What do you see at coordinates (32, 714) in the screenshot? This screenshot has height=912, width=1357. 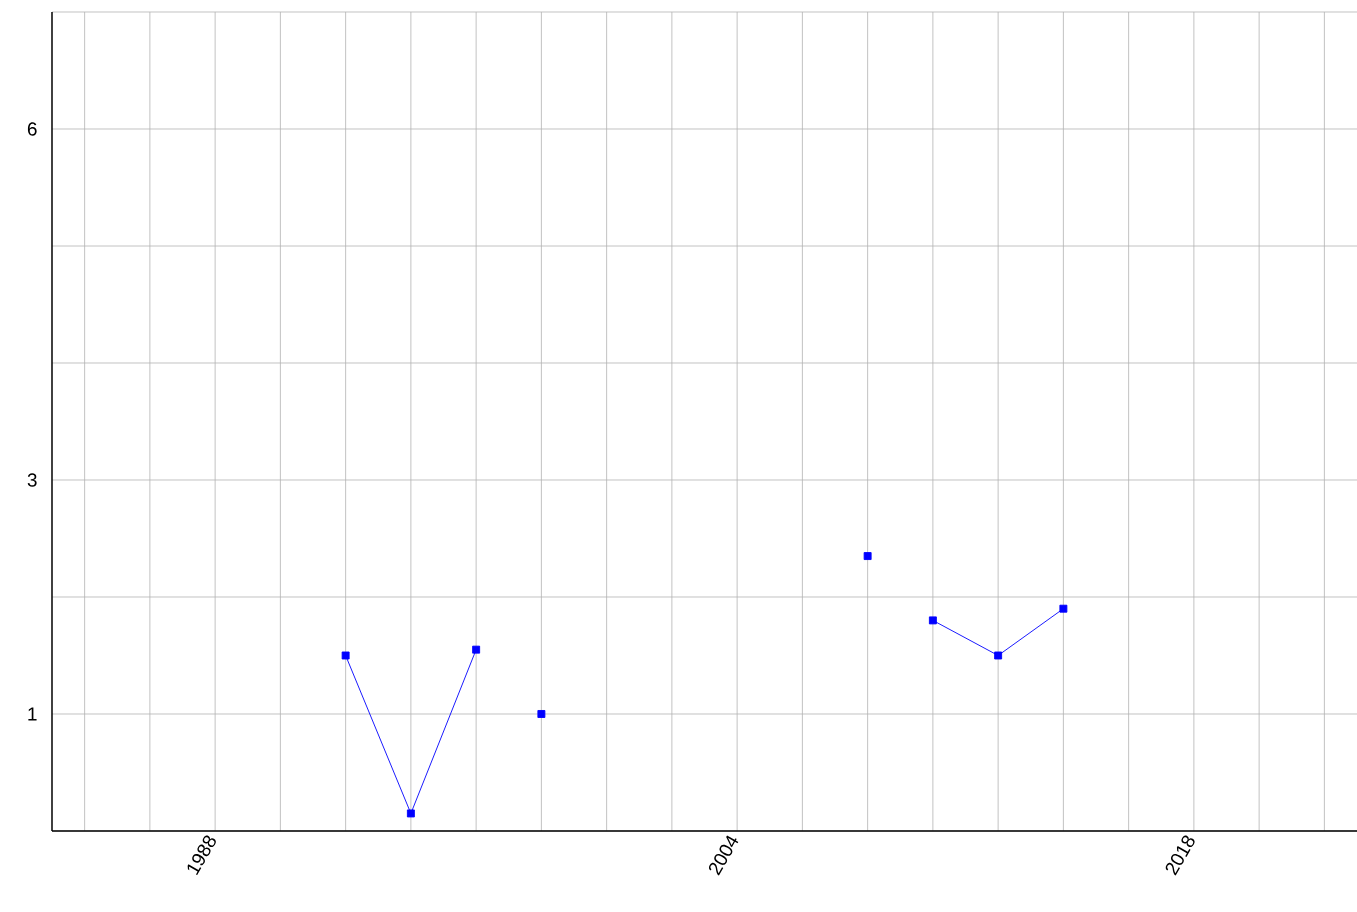 I see `y-tick-label: 1` at bounding box center [32, 714].